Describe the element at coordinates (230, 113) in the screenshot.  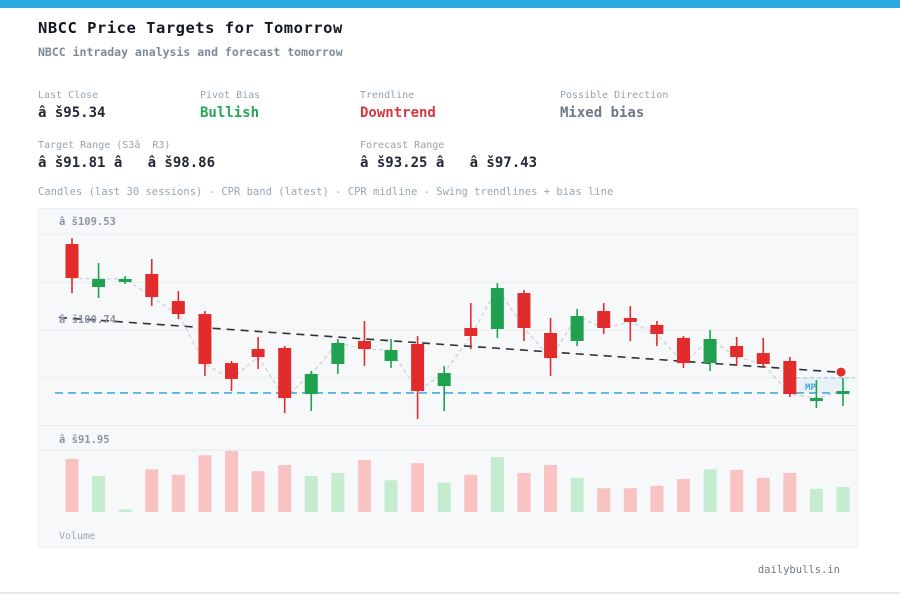
I see `stat-pivot-bias-value: Bullish` at that location.